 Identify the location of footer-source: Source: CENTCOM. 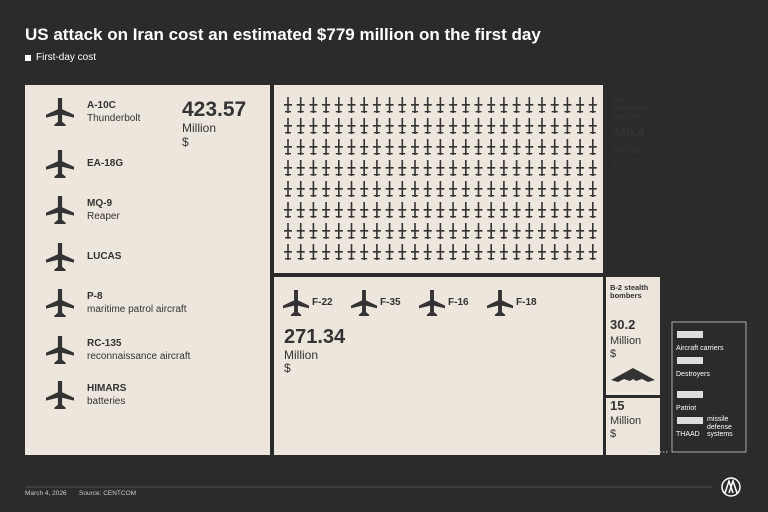
(108, 493).